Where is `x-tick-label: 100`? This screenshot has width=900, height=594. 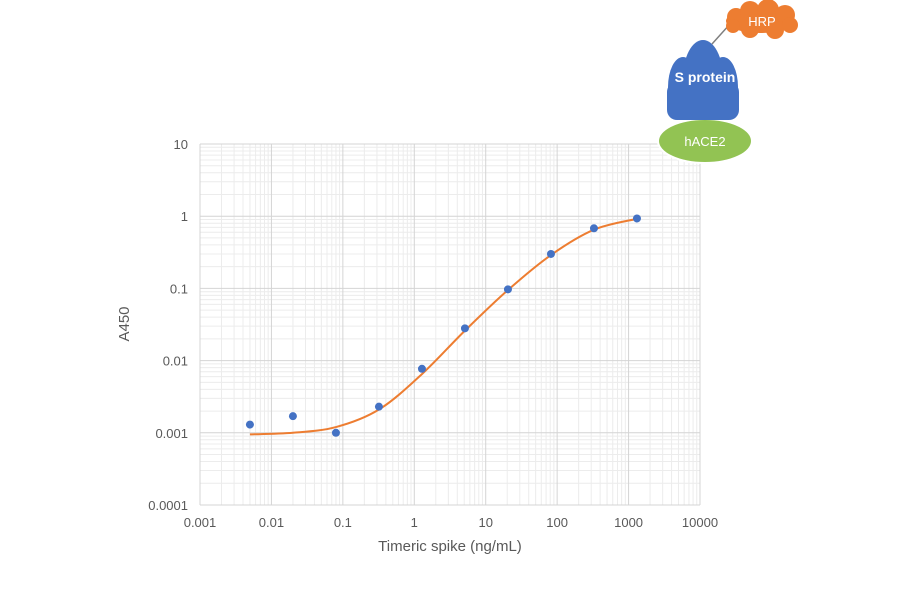
x-tick-label: 100 is located at coordinates (557, 522).